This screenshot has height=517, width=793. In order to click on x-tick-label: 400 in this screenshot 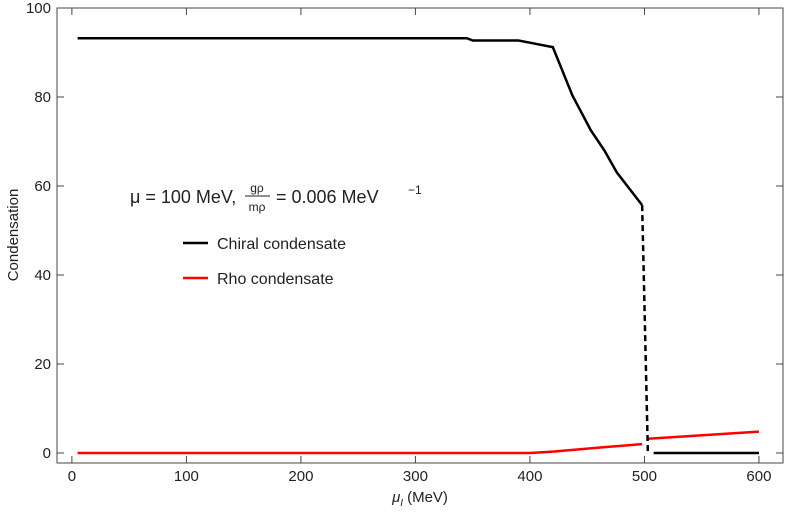, I will do `click(529, 476)`.